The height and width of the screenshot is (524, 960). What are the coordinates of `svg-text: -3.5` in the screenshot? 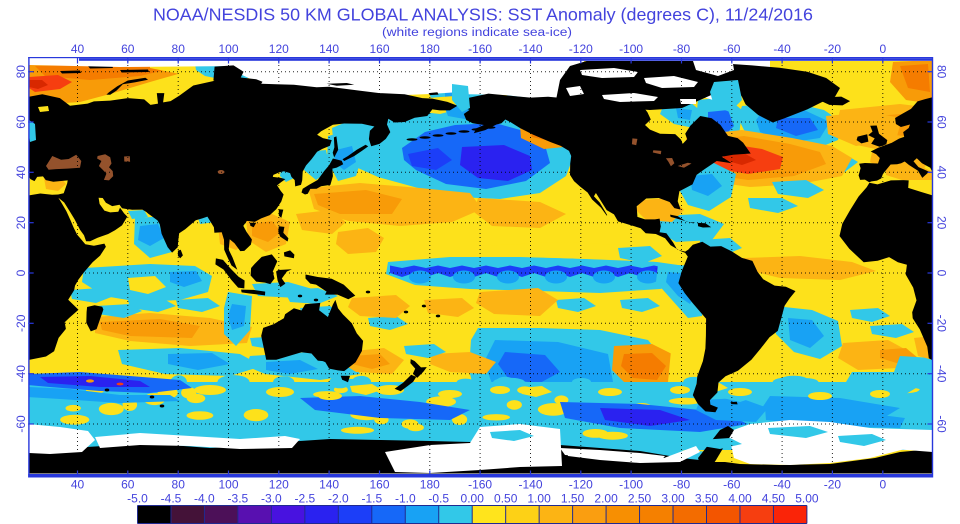 It's located at (238, 499).